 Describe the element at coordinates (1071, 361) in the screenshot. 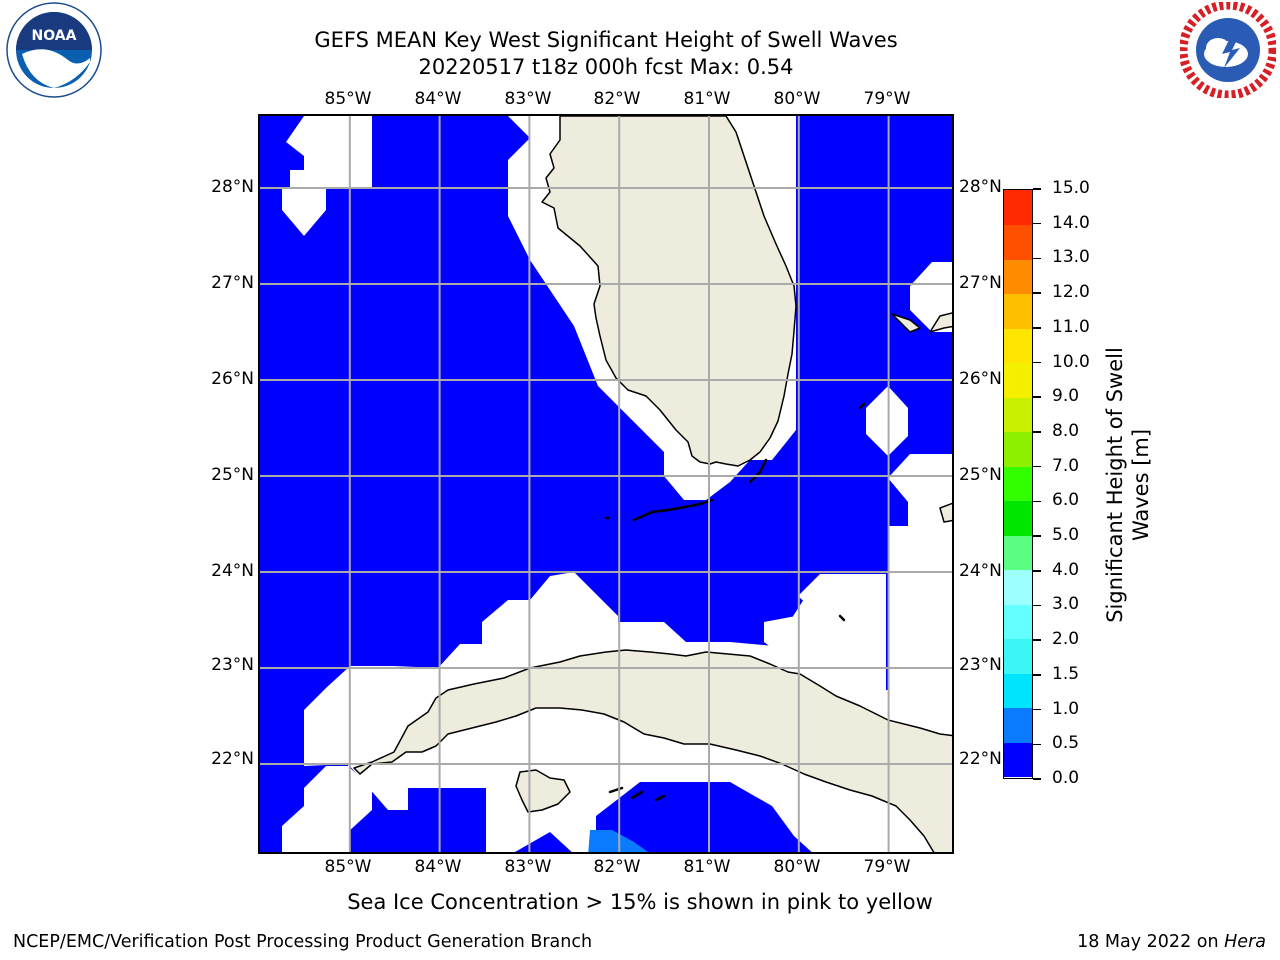

I see `colorbar-tick-label: 10.0` at that location.